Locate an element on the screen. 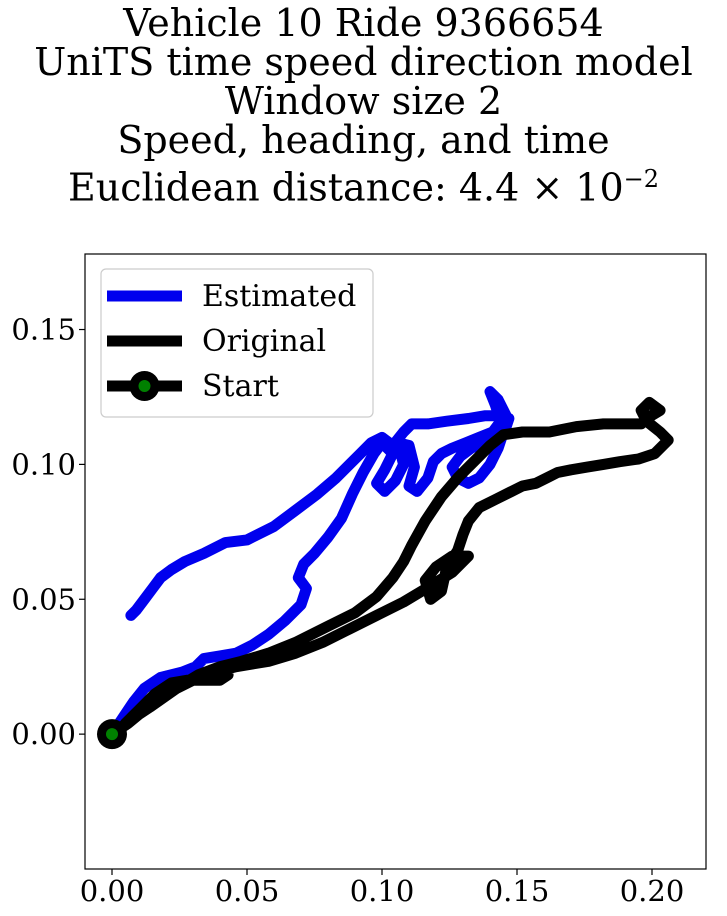 This screenshot has width=727, height=916. legend-box is located at coordinates (237, 343).